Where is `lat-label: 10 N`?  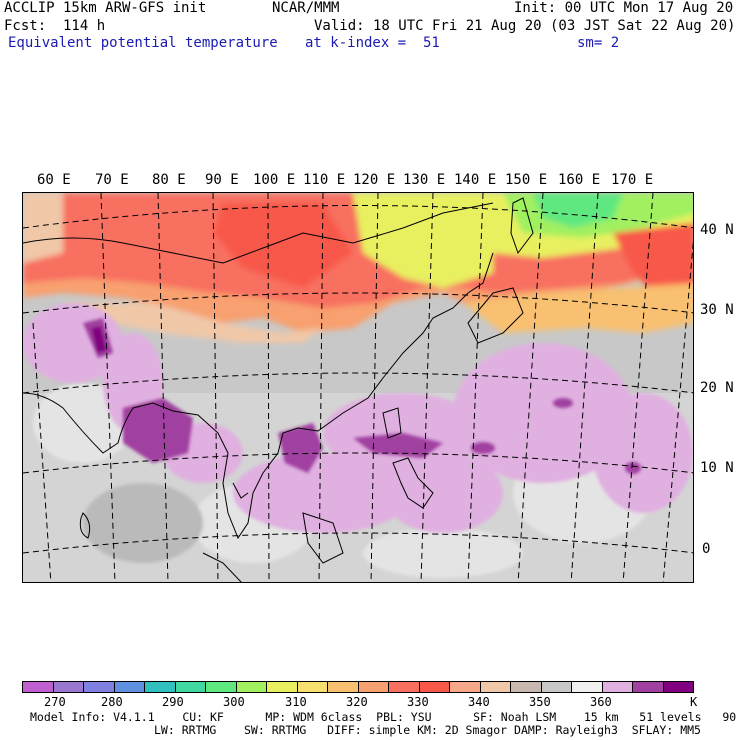 lat-label: 10 N is located at coordinates (717, 468).